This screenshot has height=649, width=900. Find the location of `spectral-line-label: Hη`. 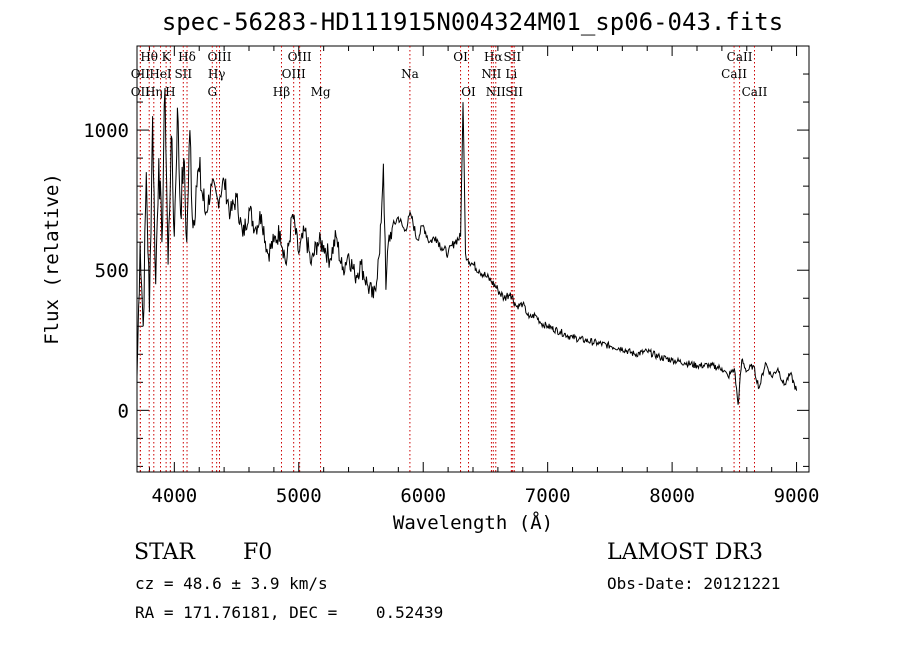

spectral-line-label: Hη is located at coordinates (154, 92).